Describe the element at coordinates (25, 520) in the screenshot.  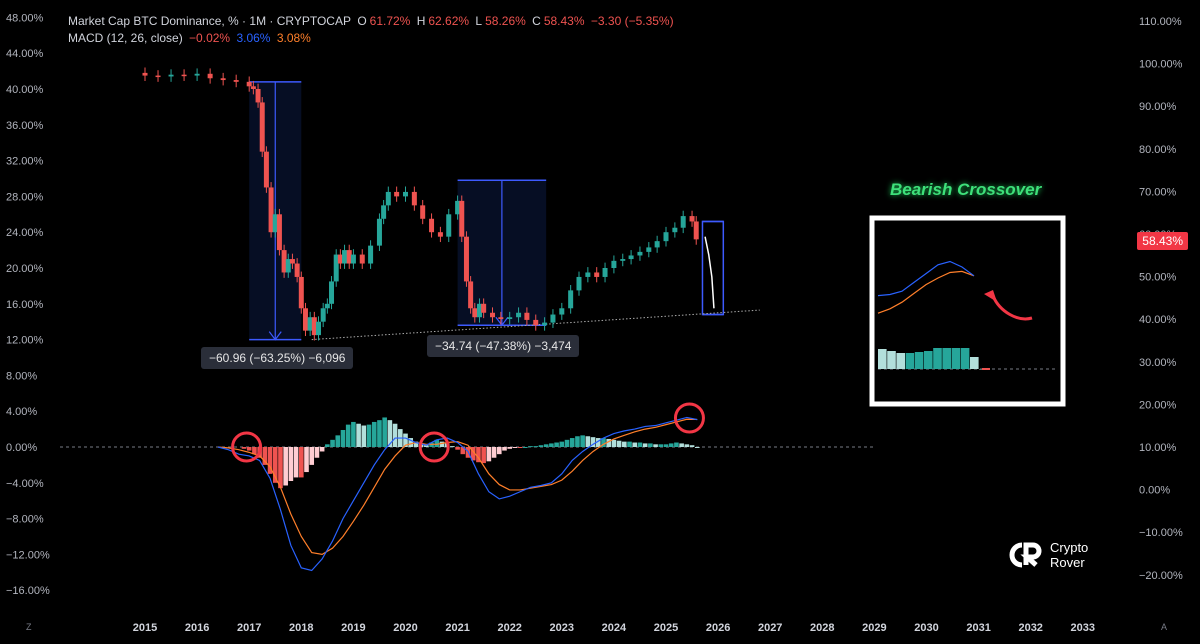
I see `left-axis-tick: −8.00%` at that location.